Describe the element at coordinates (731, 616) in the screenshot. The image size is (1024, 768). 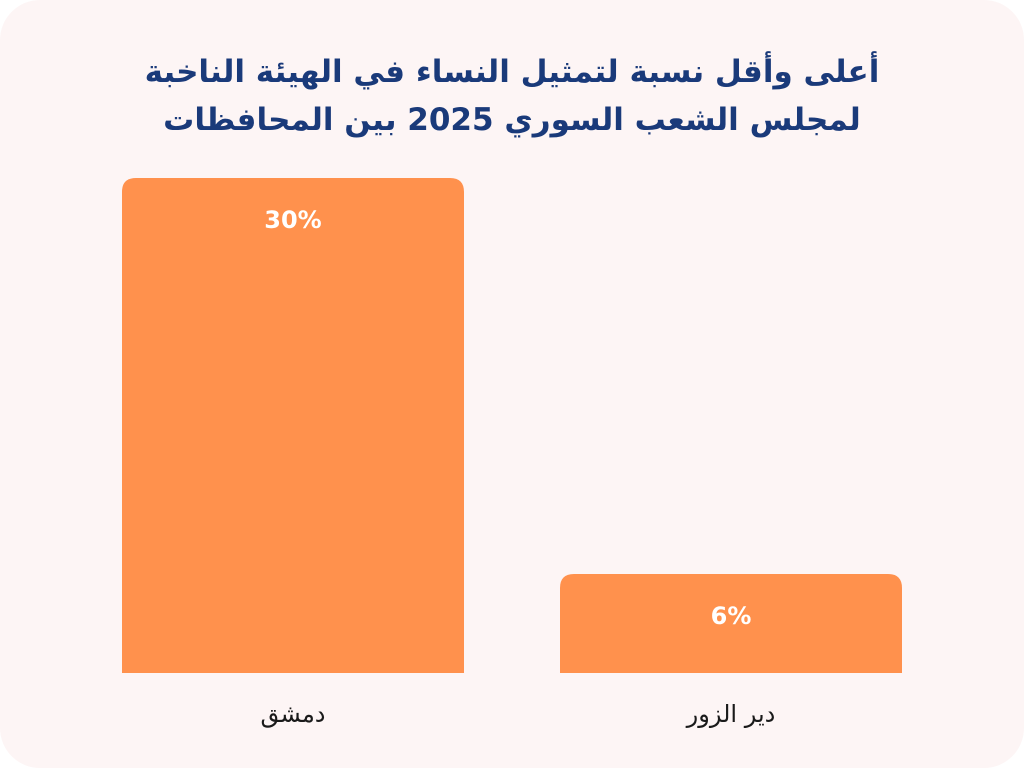
I see `bar-value-label-2: 6%` at that location.